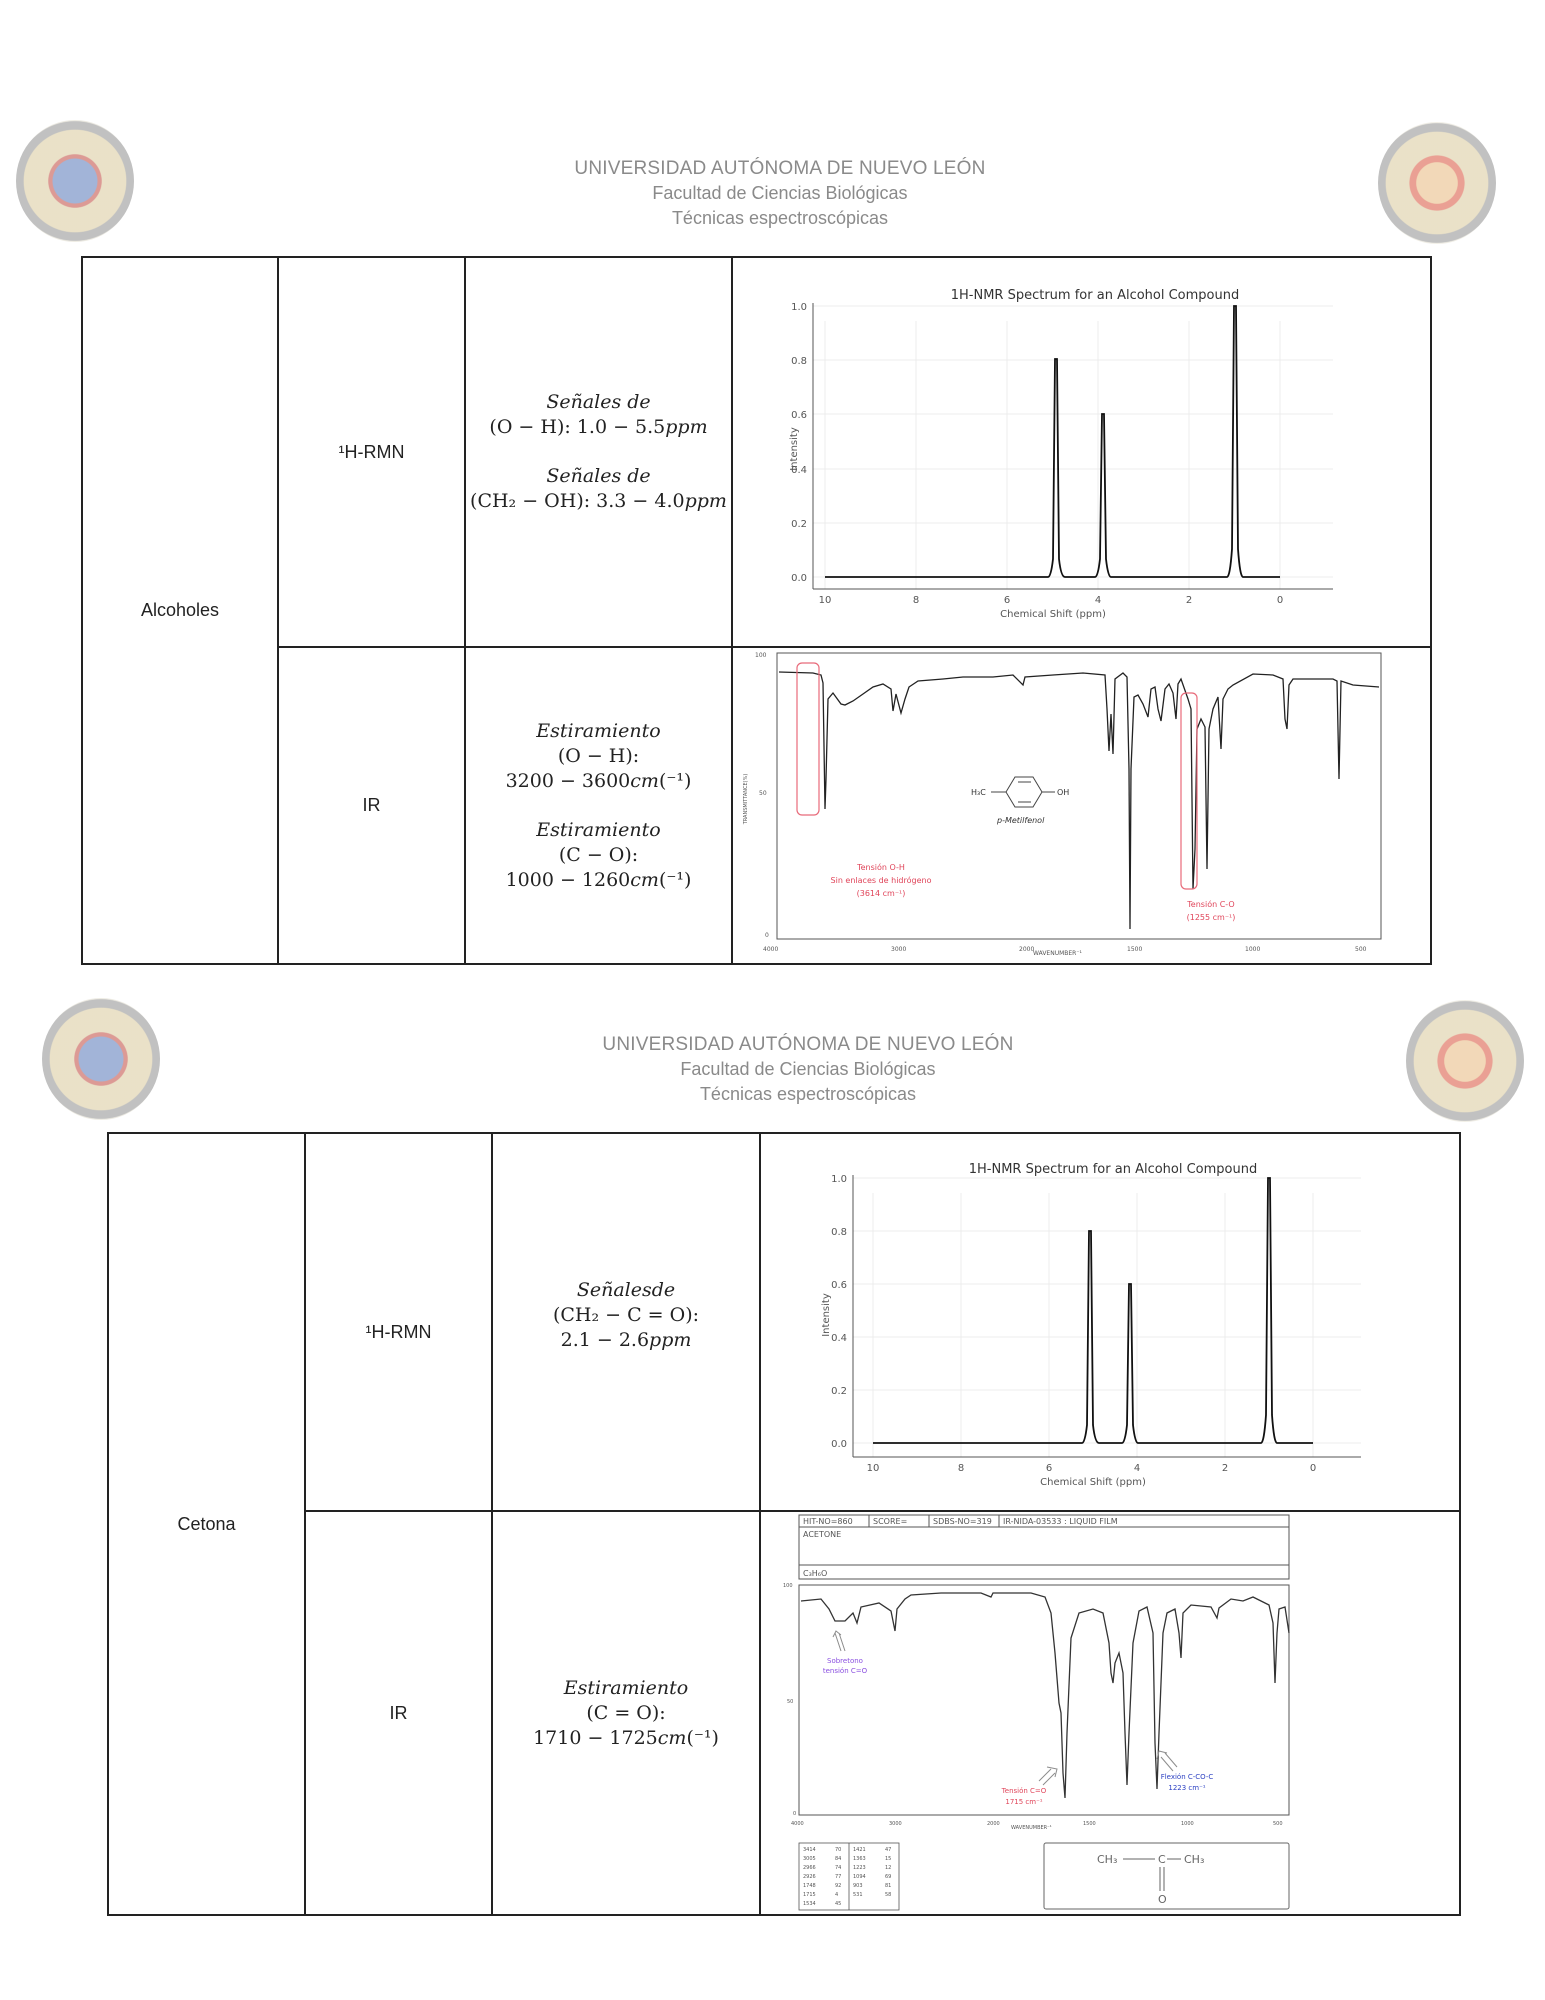  I want to click on svg-text: Sobretono, so click(845, 1661).